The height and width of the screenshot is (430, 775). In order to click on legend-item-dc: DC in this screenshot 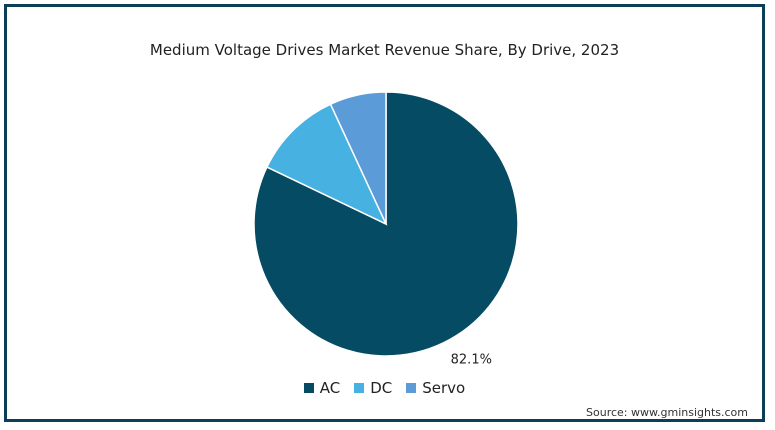, I will do `click(373, 388)`.